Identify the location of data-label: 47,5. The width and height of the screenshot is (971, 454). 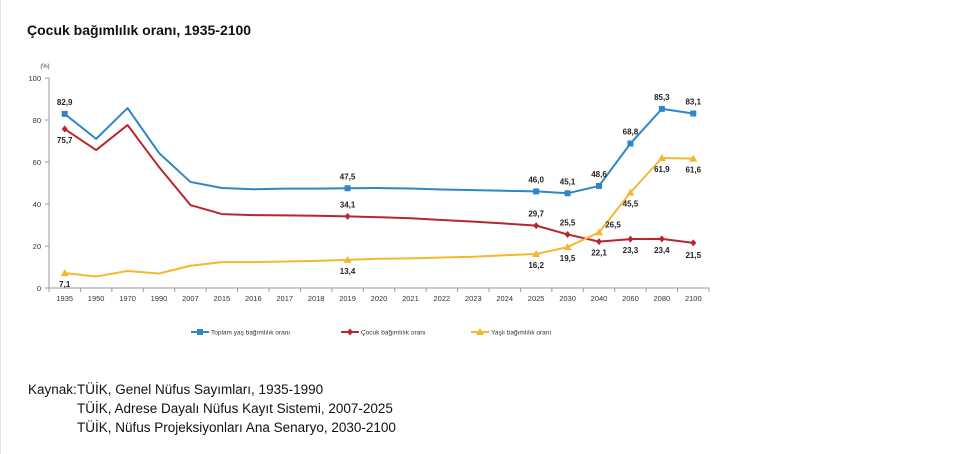
(348, 176).